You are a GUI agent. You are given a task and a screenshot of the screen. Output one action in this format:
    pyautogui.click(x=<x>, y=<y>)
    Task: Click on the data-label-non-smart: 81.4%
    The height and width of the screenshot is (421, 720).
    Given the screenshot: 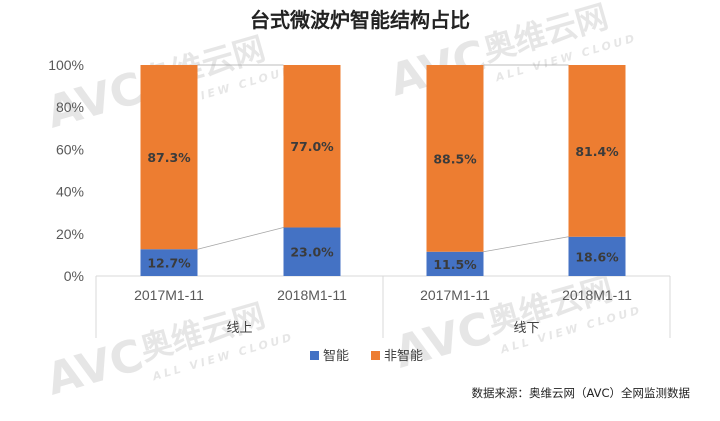 What is the action you would take?
    pyautogui.click(x=597, y=151)
    